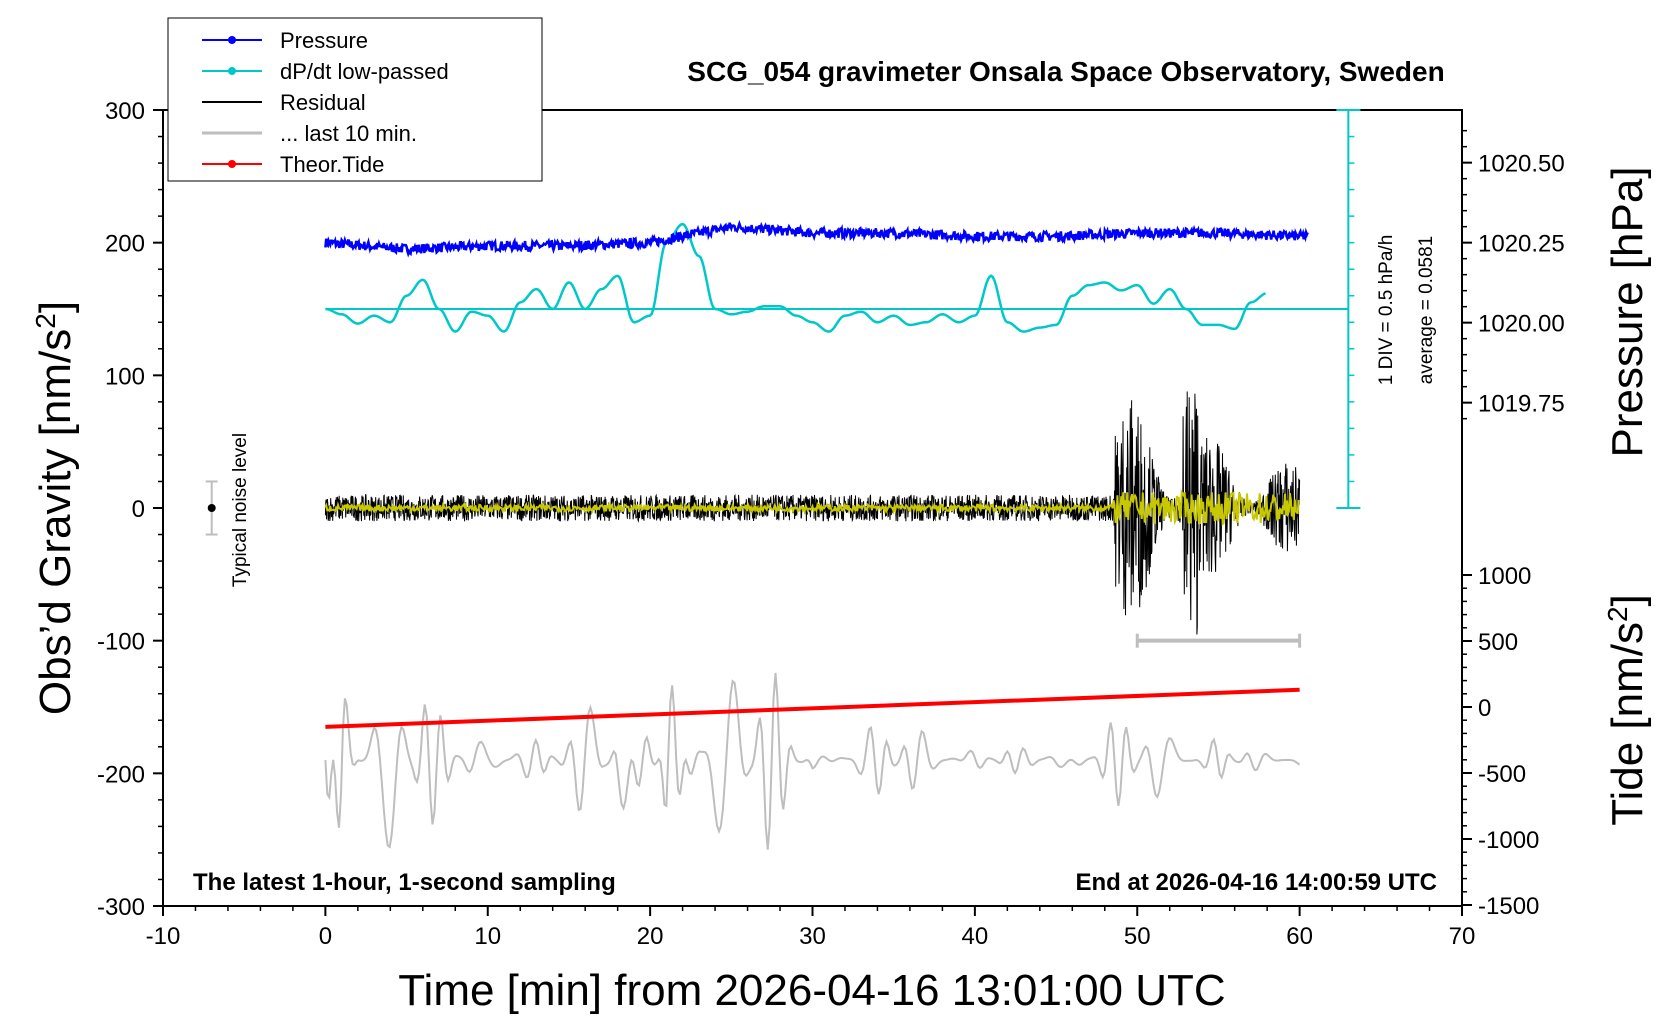  I want to click on x-tick-label: 0, so click(325, 936).